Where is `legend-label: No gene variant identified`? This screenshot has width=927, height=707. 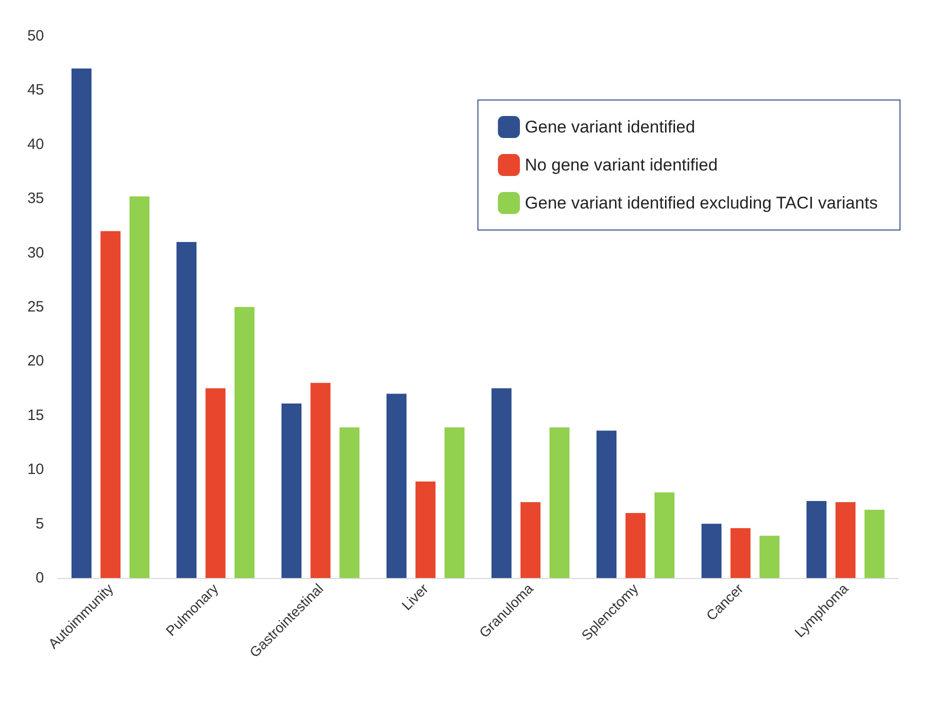 legend-label: No gene variant identified is located at coordinates (621, 165).